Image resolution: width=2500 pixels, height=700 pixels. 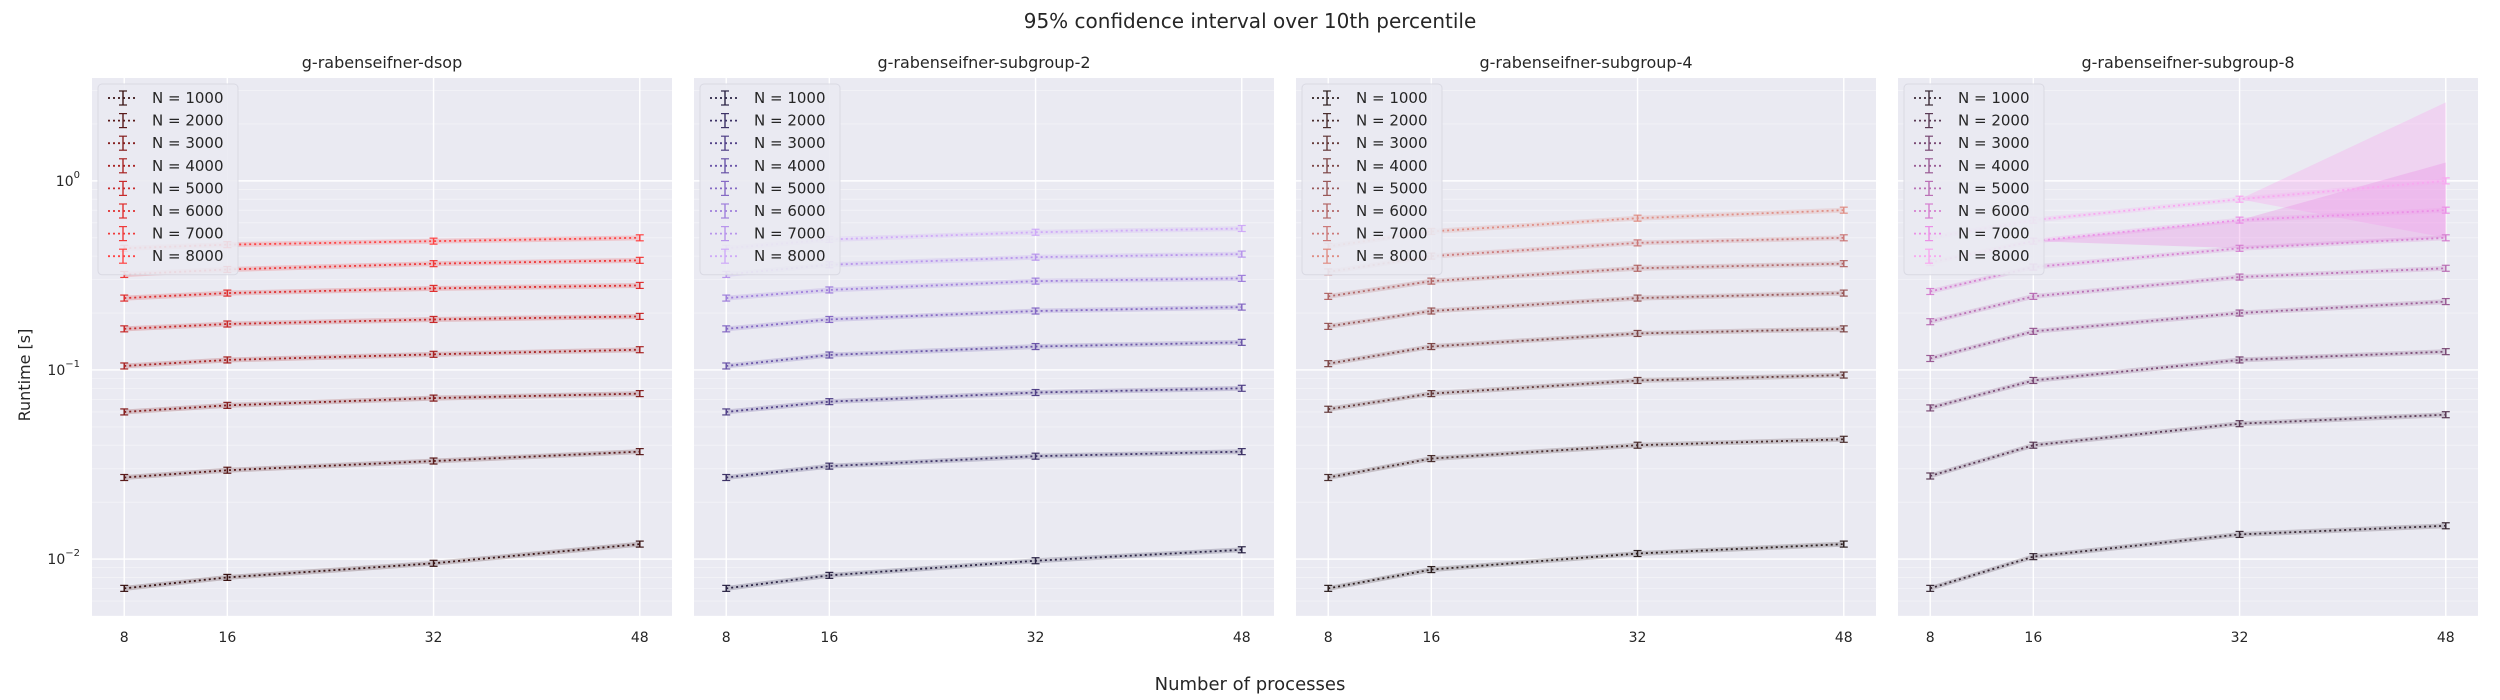 What do you see at coordinates (382, 62) in the screenshot?
I see `subplot-title: g-rabenseifner-dsop` at bounding box center [382, 62].